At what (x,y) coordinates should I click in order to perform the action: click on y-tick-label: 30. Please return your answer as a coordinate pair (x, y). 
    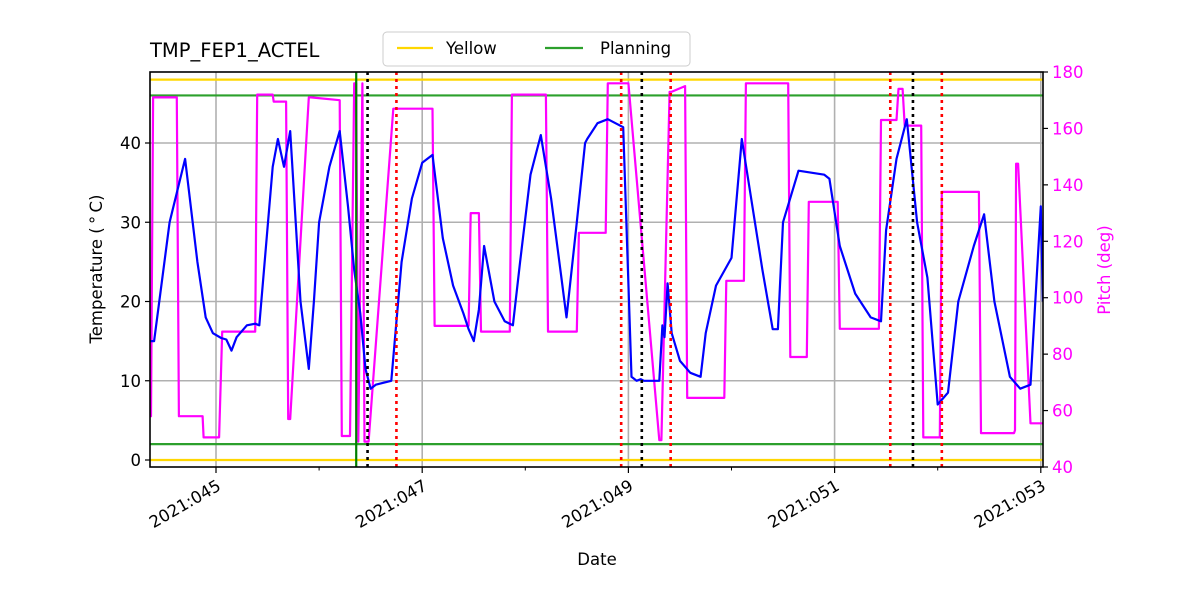
    Looking at the image, I should click on (130, 222).